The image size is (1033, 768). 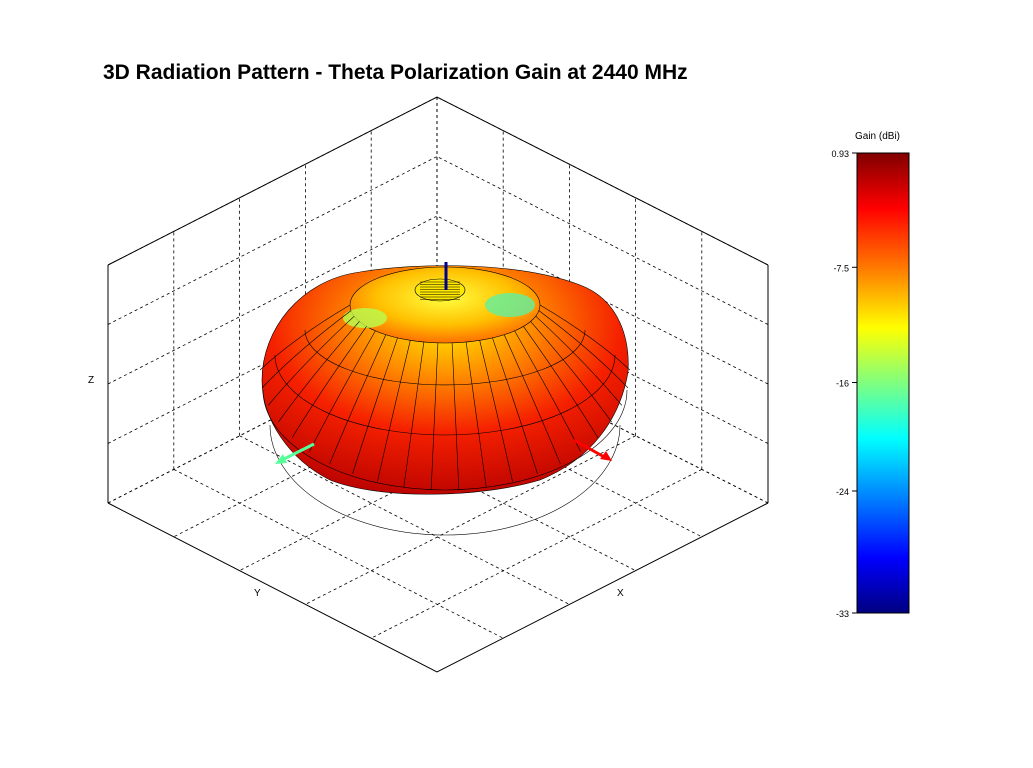 I want to click on box-bottom-edges, so click(x=438, y=587).